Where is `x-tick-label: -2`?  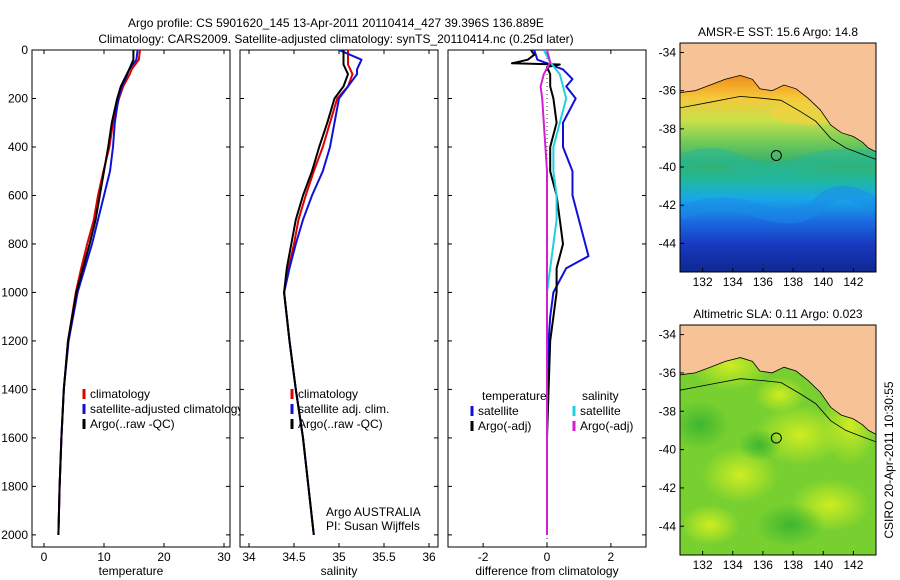 x-tick-label: -2 is located at coordinates (483, 557).